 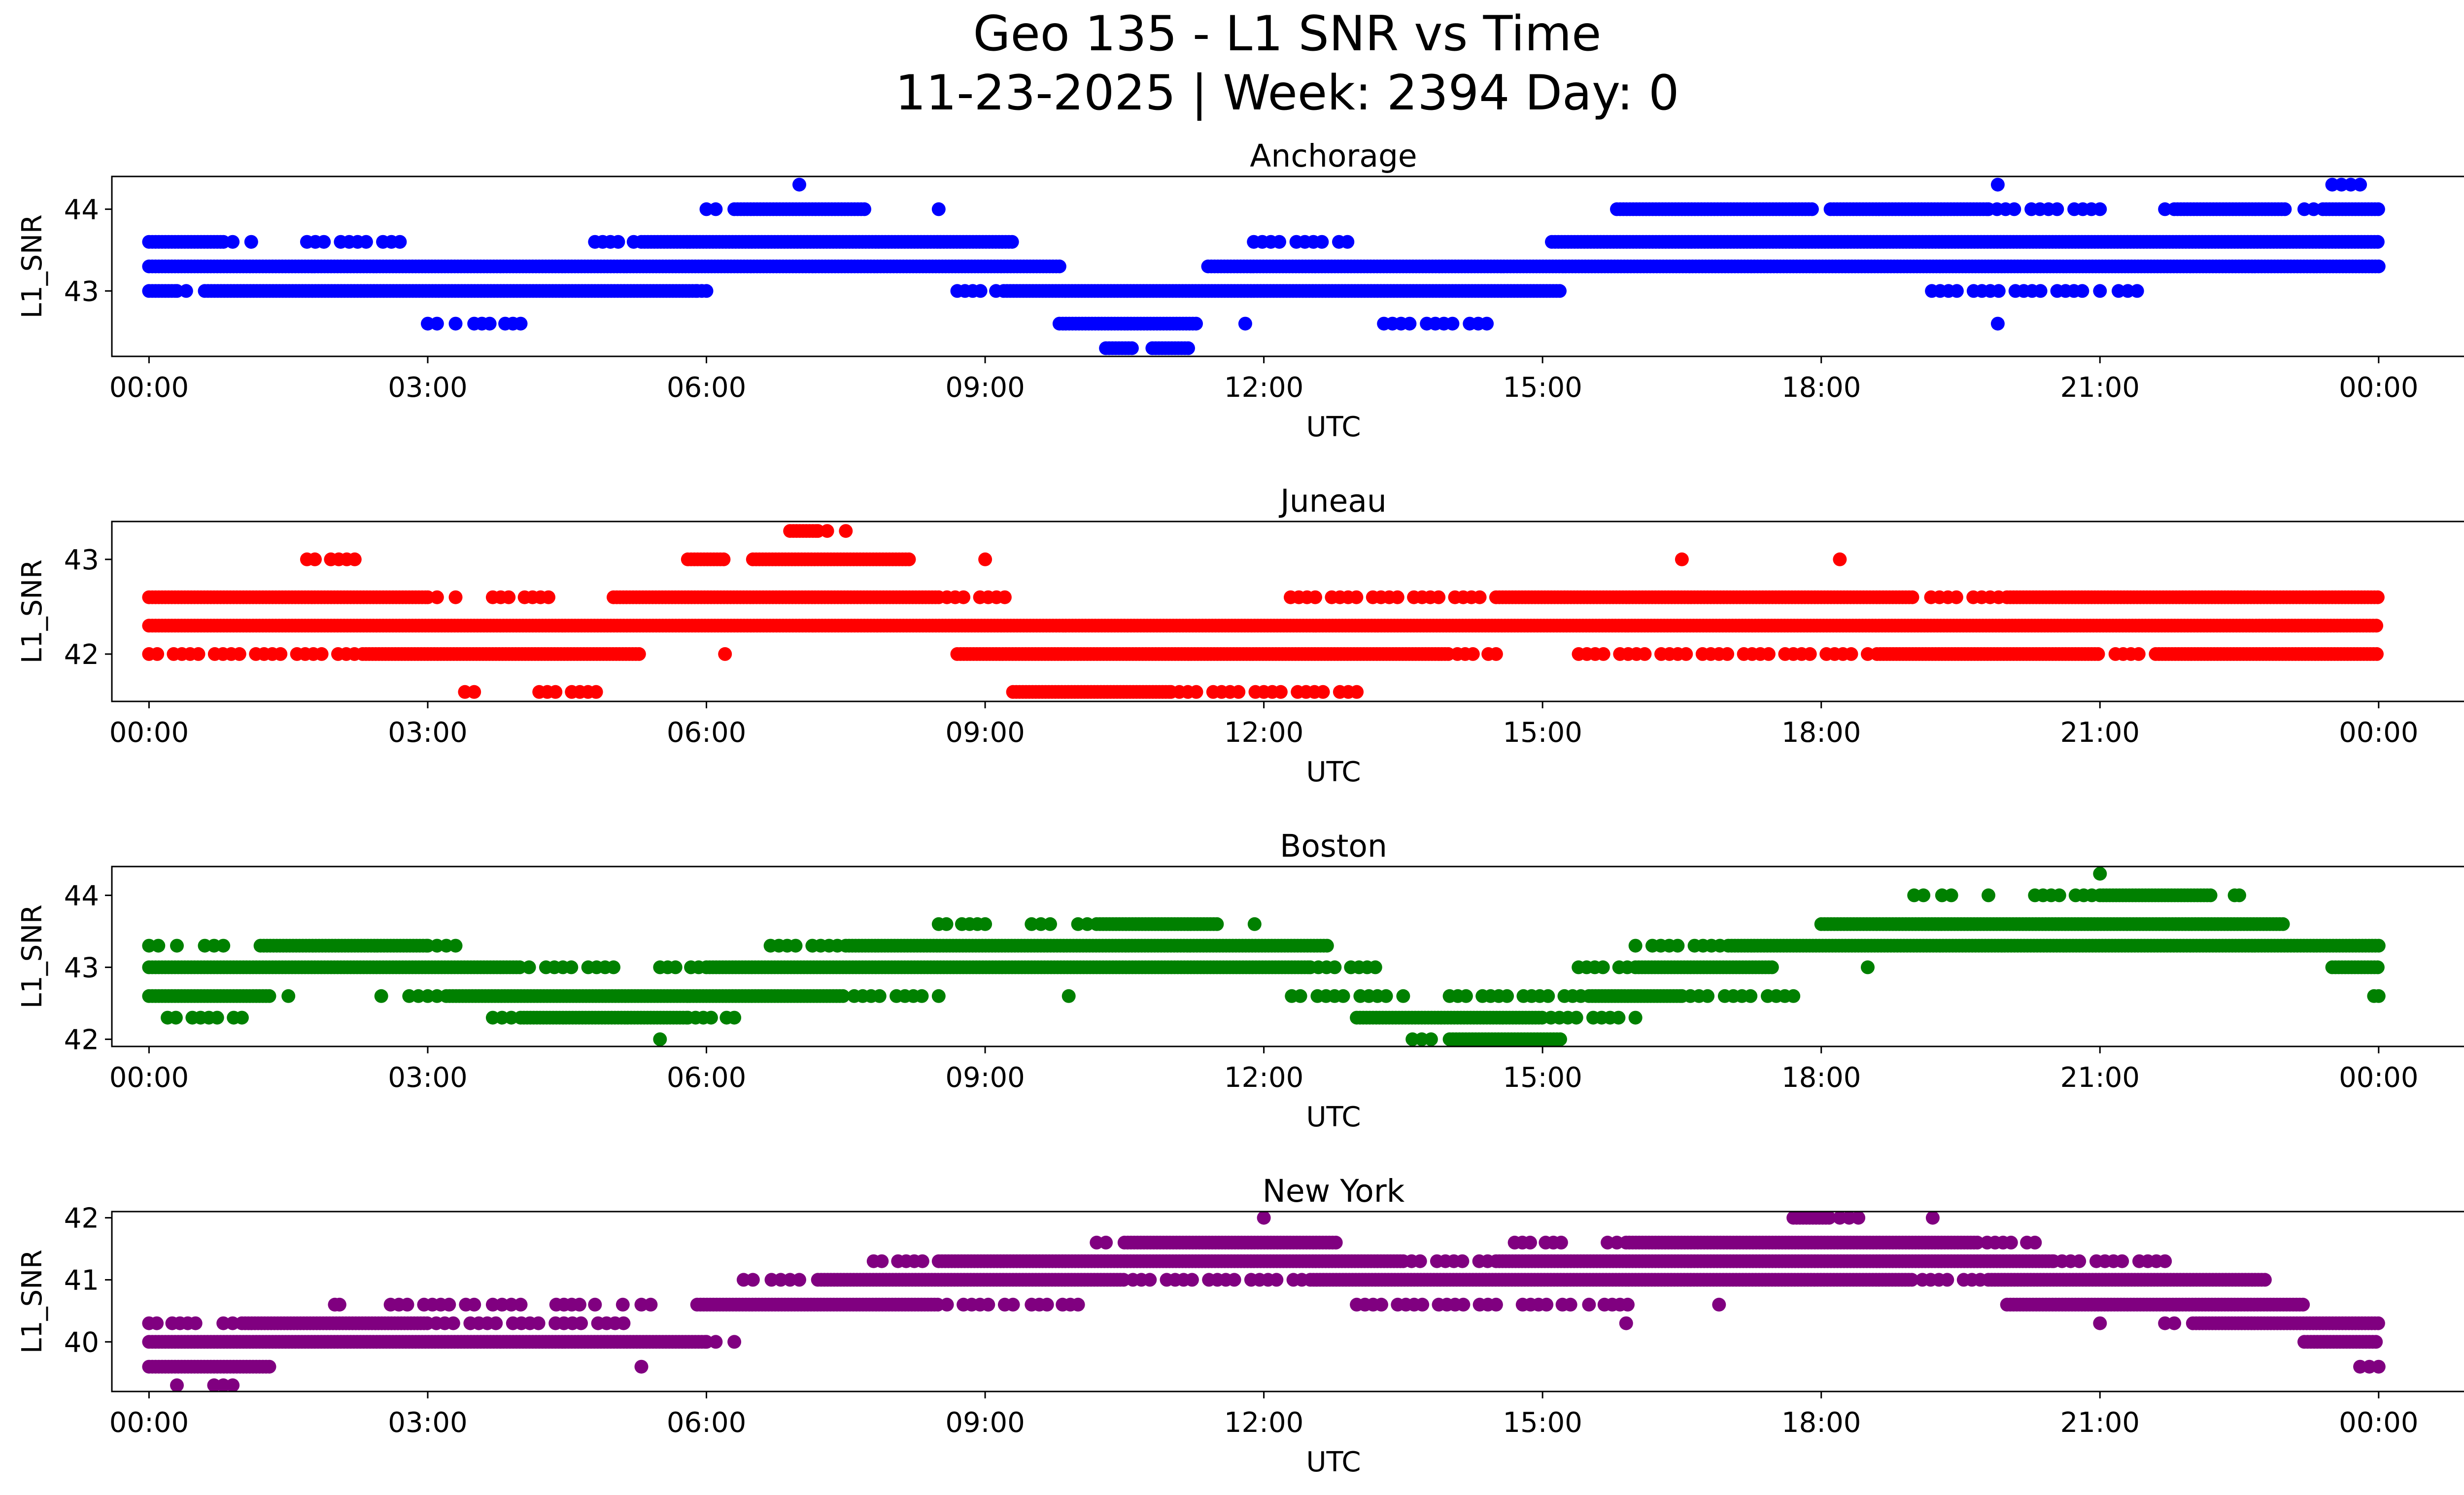 What do you see at coordinates (81, 210) in the screenshot?
I see `y-tick-label: 44` at bounding box center [81, 210].